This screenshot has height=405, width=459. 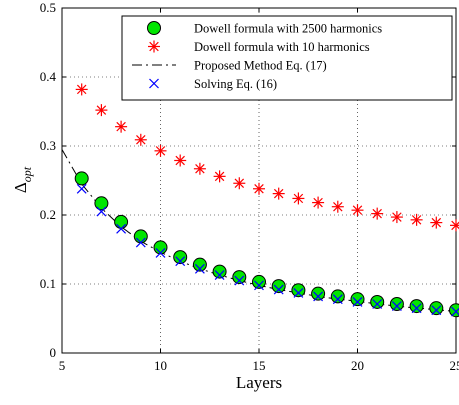 What do you see at coordinates (53, 352) in the screenshot?
I see `y-tick-label: 0` at bounding box center [53, 352].